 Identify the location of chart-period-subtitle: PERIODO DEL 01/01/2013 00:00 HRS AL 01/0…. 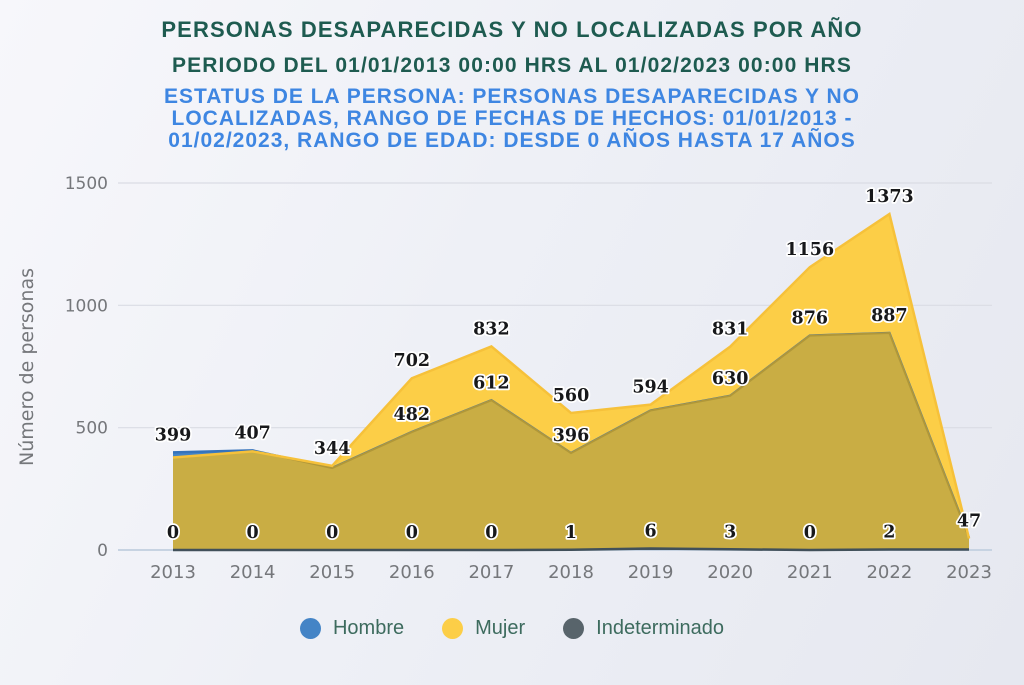
(512, 65).